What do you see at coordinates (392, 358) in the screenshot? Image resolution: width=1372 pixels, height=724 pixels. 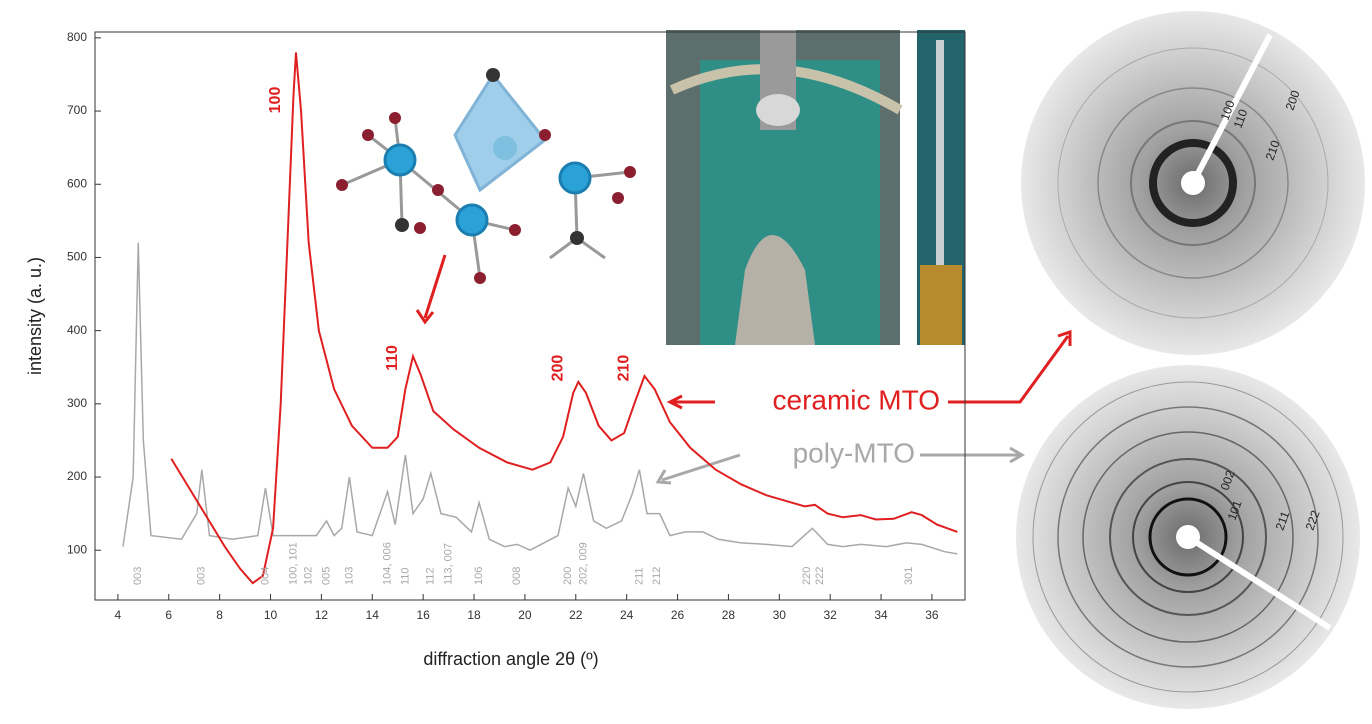 I see `peak-label: 110` at bounding box center [392, 358].